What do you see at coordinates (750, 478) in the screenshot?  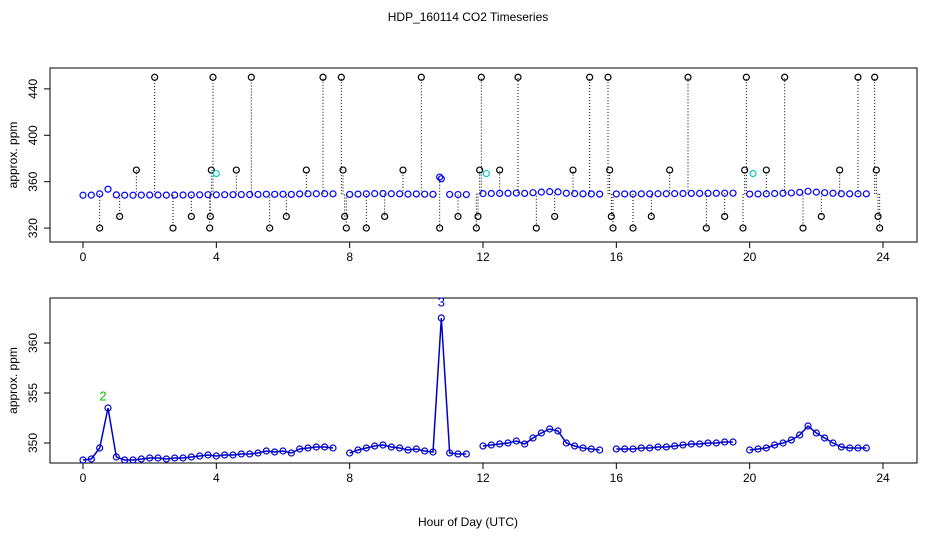 I see `x-tick-label: 20` at bounding box center [750, 478].